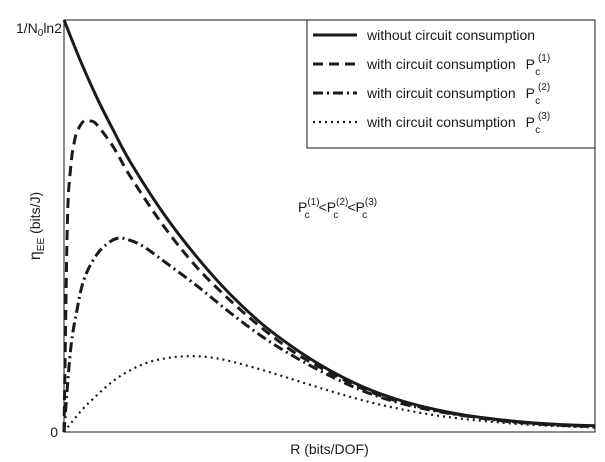 This screenshot has width=605, height=462. What do you see at coordinates (329, 449) in the screenshot?
I see `x-axis-label: R (bits/DOF)` at bounding box center [329, 449].